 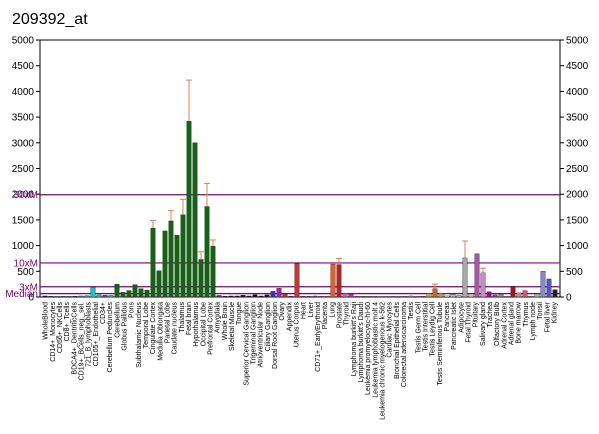 I want to click on y-tick-label-right: 0, so click(x=569, y=298).